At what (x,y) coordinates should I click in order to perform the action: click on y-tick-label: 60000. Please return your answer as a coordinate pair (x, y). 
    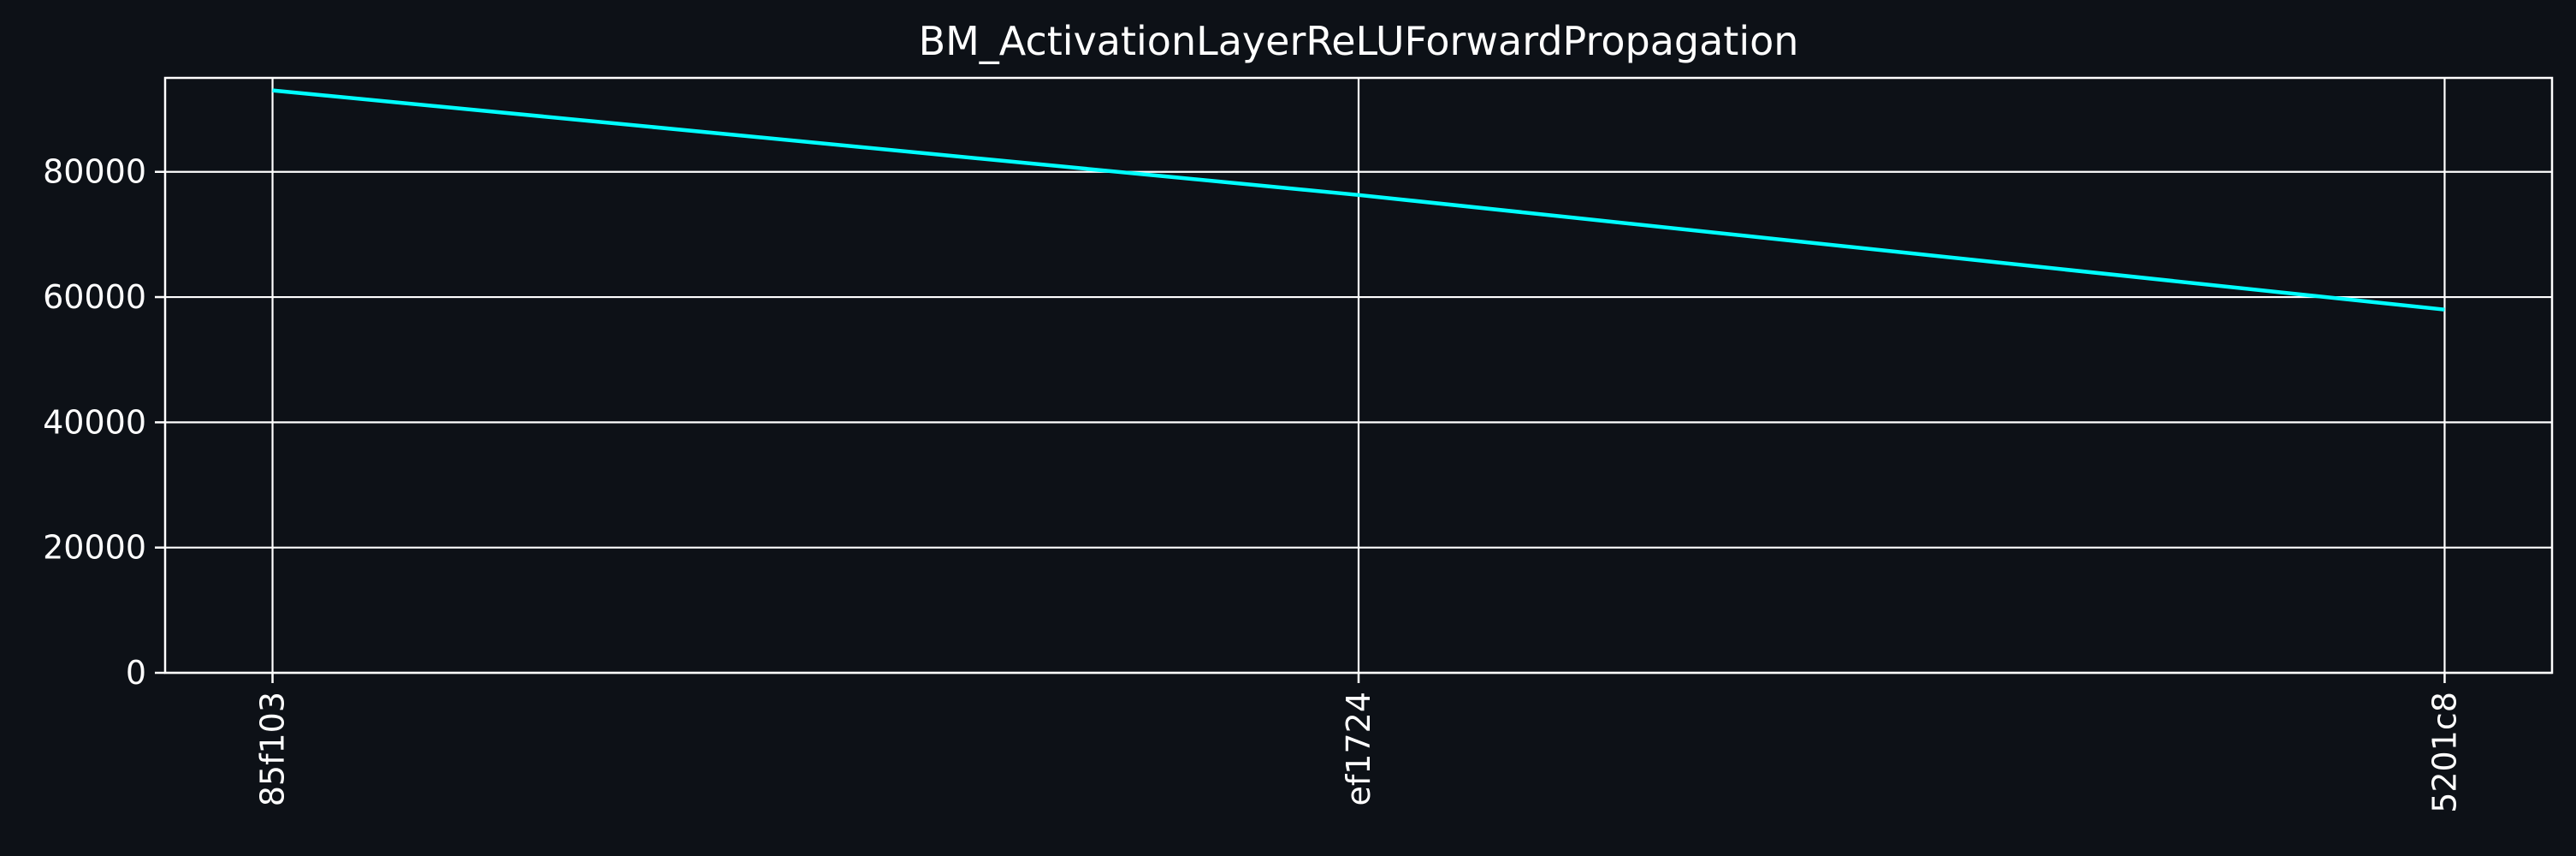
    Looking at the image, I should click on (94, 297).